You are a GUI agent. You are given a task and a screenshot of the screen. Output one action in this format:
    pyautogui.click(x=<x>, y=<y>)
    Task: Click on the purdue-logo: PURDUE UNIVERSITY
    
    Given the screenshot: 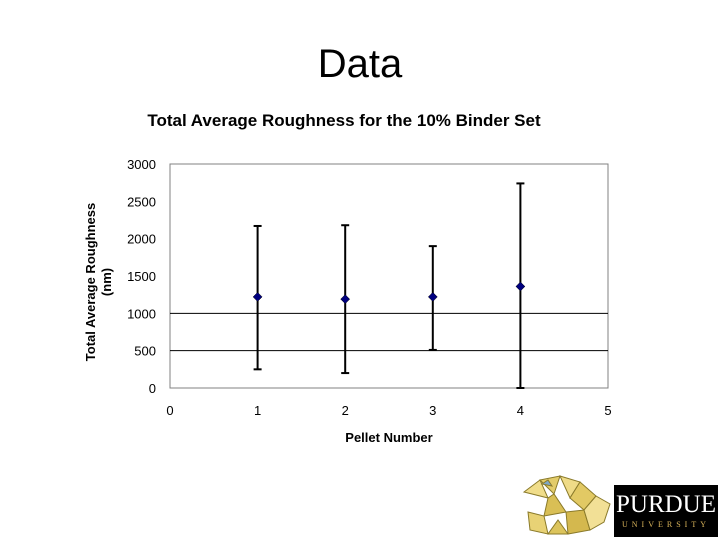 What is the action you would take?
    pyautogui.click(x=666, y=511)
    